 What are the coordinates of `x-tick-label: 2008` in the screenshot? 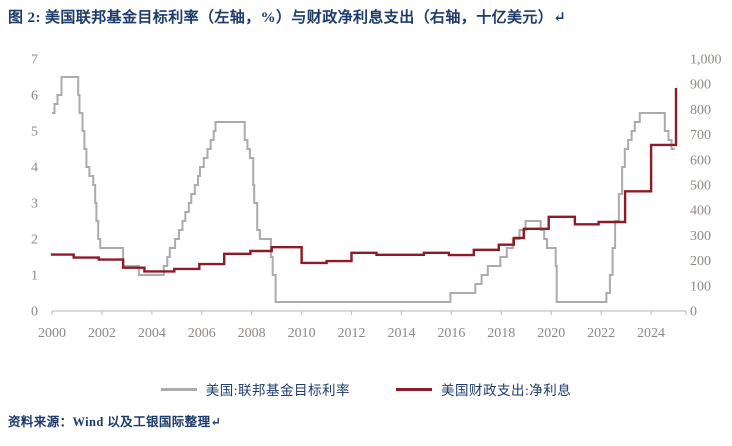 It's located at (252, 333).